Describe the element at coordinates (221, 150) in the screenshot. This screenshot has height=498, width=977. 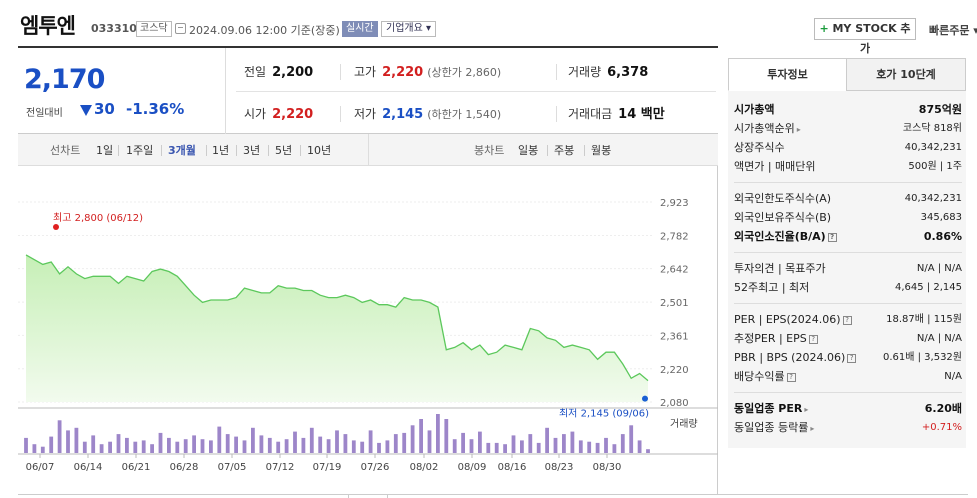
I see `period-1y: 1년` at that location.